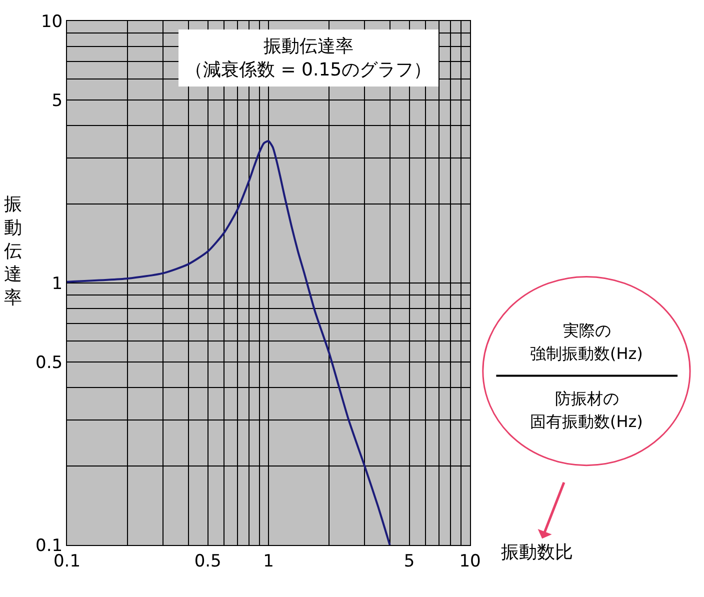 The height and width of the screenshot is (597, 704). Describe the element at coordinates (13, 251) in the screenshot. I see `y-axis-title: 振動伝達率` at that location.